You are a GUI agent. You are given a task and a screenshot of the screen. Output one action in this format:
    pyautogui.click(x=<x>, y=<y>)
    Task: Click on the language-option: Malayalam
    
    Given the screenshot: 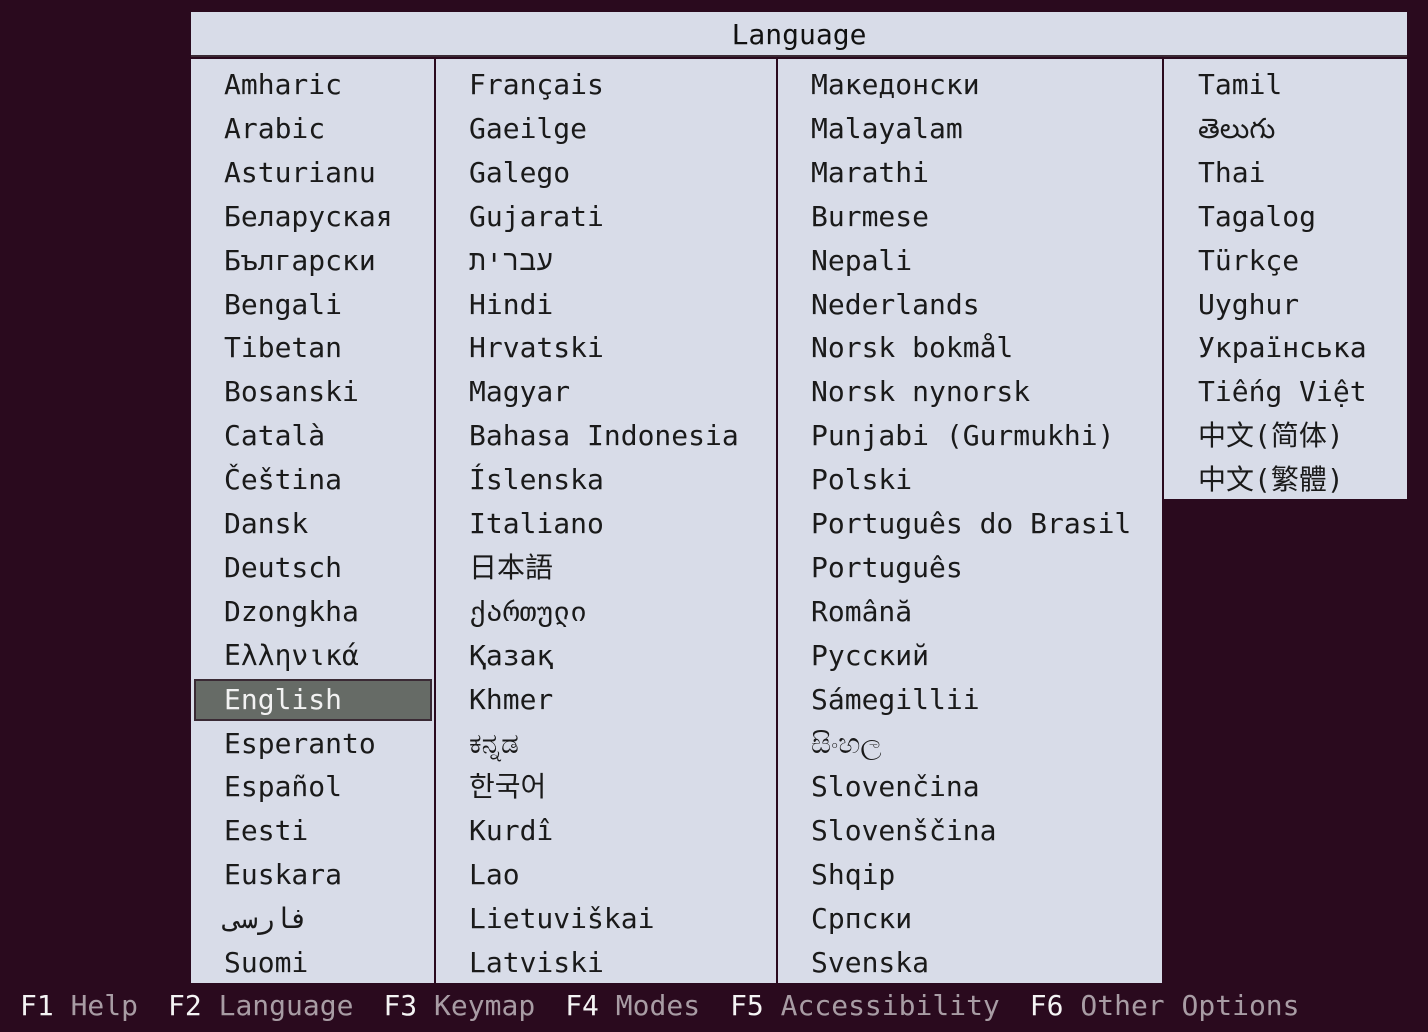 What is the action you would take?
    pyautogui.click(x=887, y=128)
    